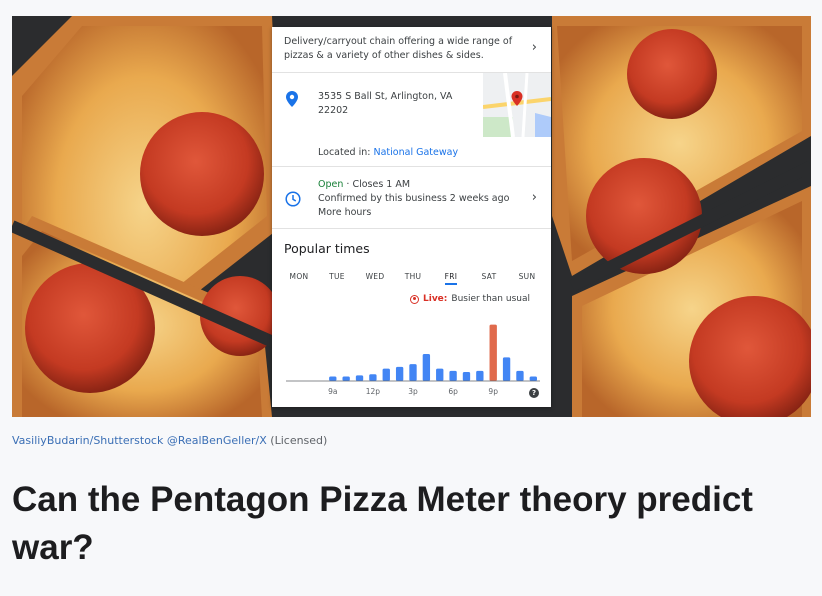 The image size is (822, 596). Describe the element at coordinates (416, 152) in the screenshot. I see `located-link: National Gateway` at that location.